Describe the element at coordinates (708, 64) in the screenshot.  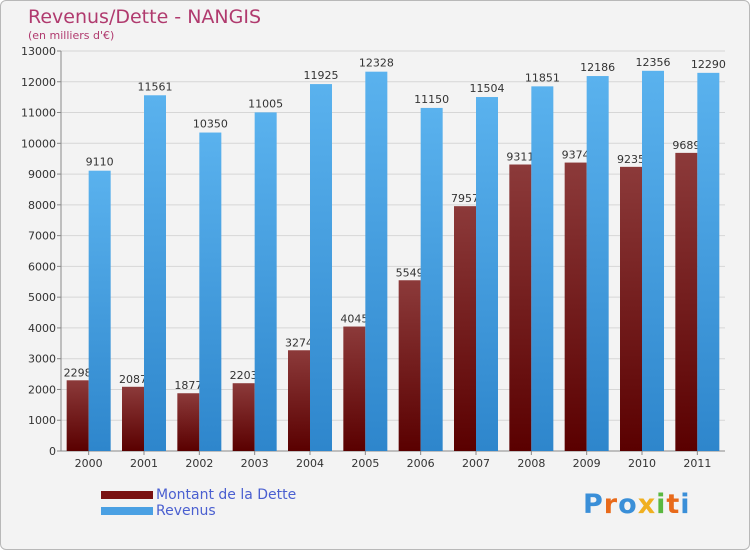
I see `data-label-revenue: 12290` at that location.